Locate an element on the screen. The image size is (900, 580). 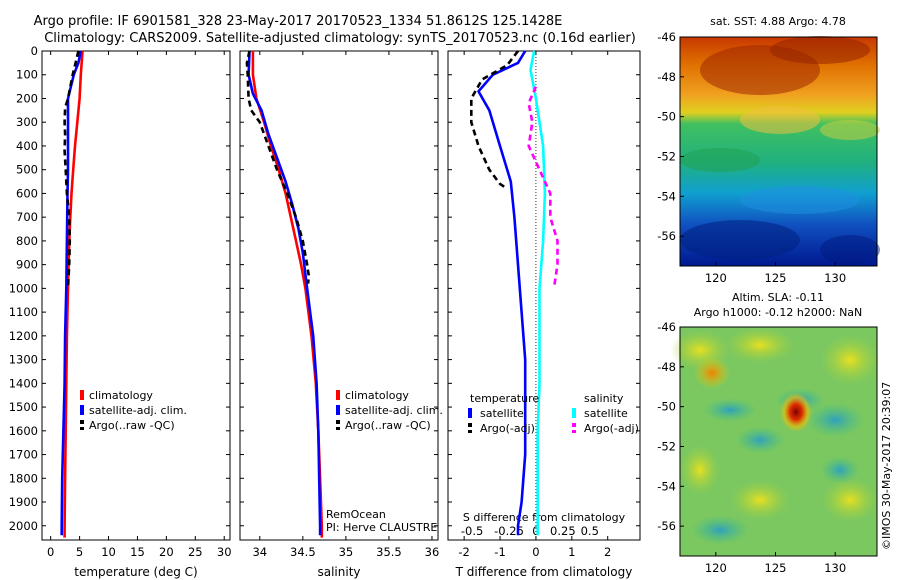
x-axis-label: salinity is located at coordinates (338, 572).